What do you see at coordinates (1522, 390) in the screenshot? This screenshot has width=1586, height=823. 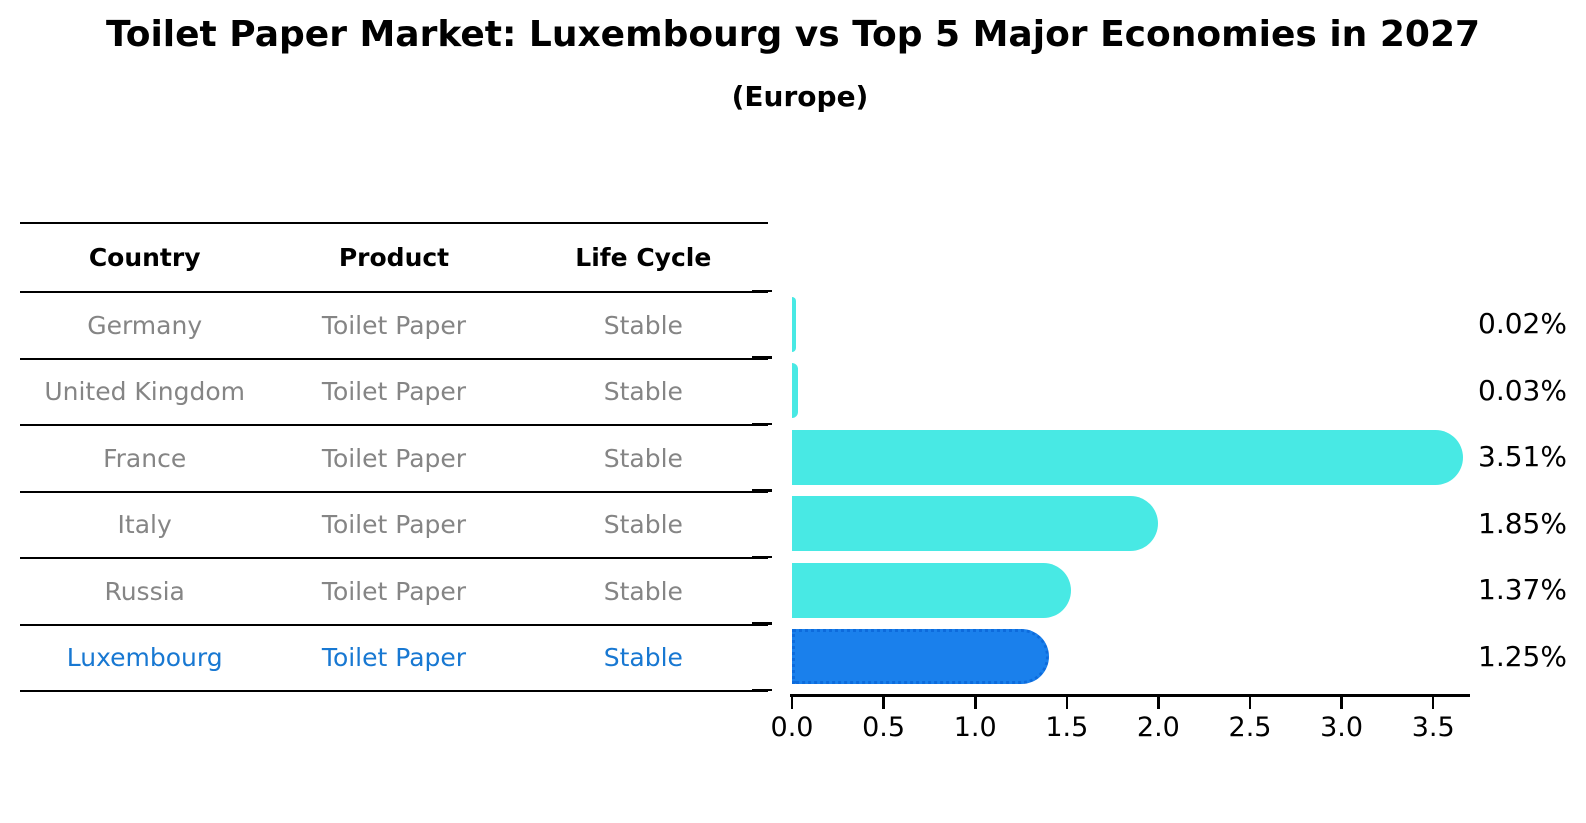 I see `value-label: 0.03%` at bounding box center [1522, 390].